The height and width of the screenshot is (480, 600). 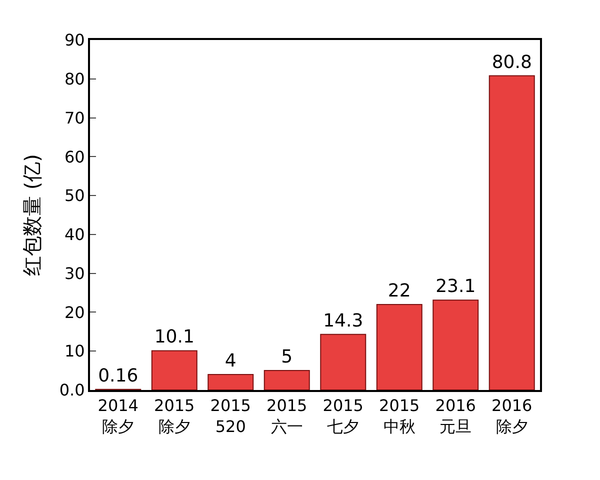 I want to click on y-tick-label: 30, so click(x=74, y=273).